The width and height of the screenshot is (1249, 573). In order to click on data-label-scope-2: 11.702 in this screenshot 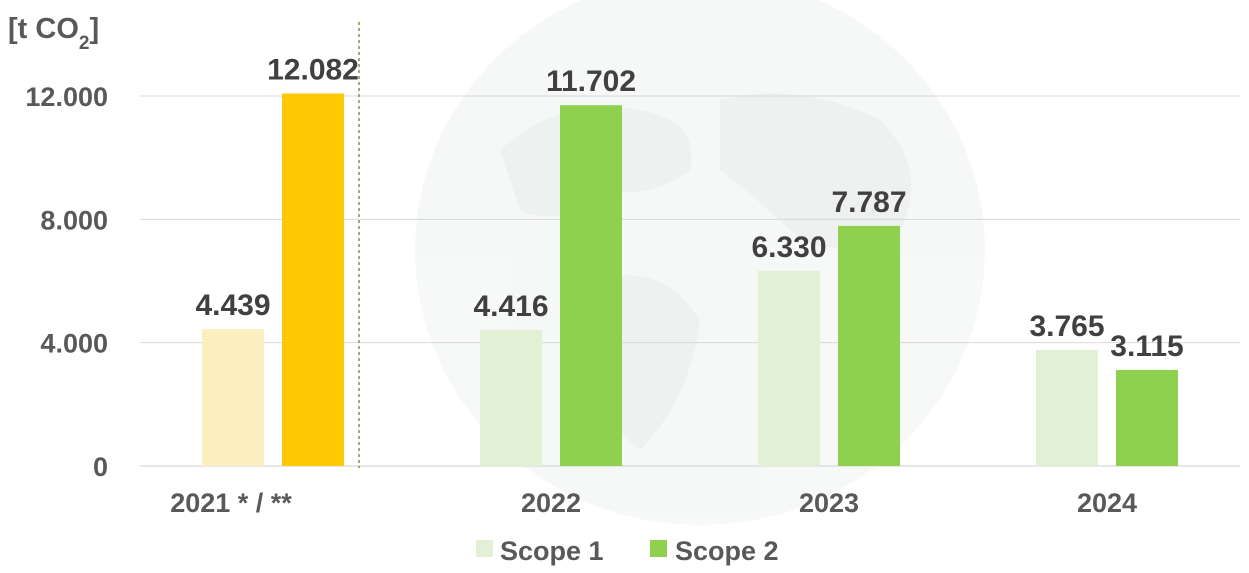, I will do `click(591, 81)`.